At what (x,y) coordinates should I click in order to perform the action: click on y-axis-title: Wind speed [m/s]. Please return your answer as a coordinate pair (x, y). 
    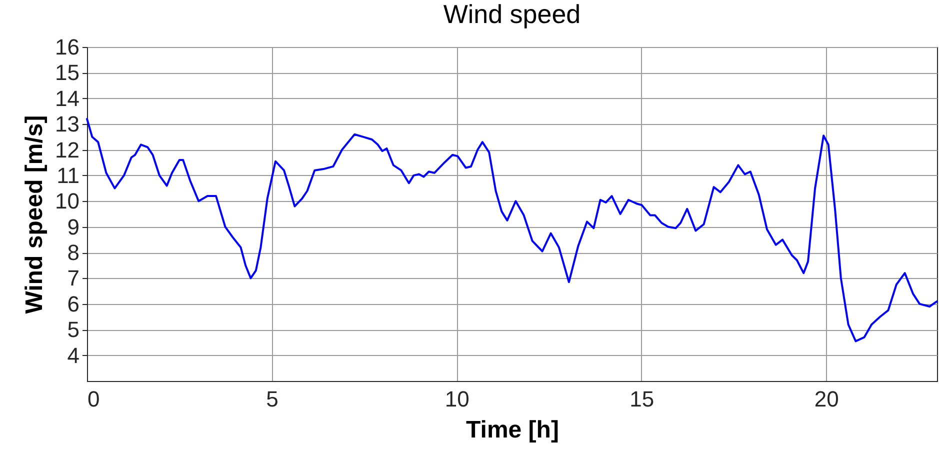
    Looking at the image, I should click on (34, 214).